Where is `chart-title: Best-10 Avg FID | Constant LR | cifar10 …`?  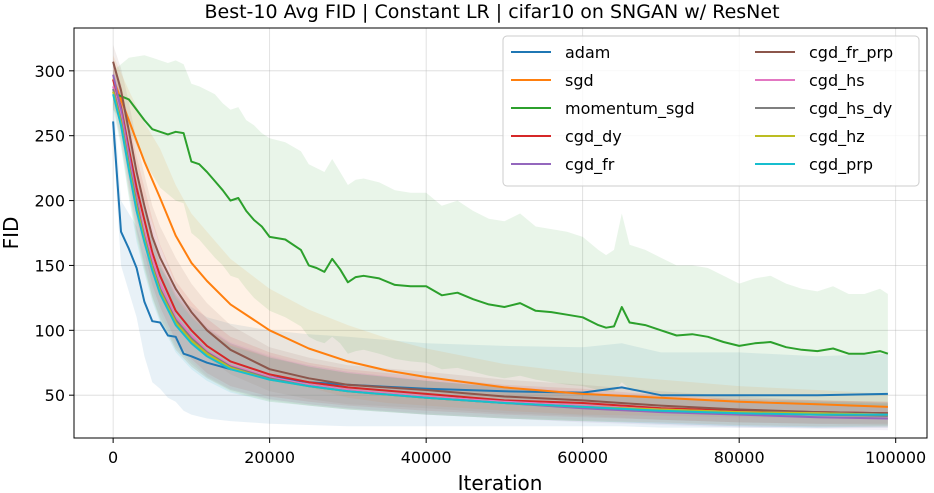
chart-title: Best-10 Avg FID | Constant LR | cifar10 … is located at coordinates (491, 12).